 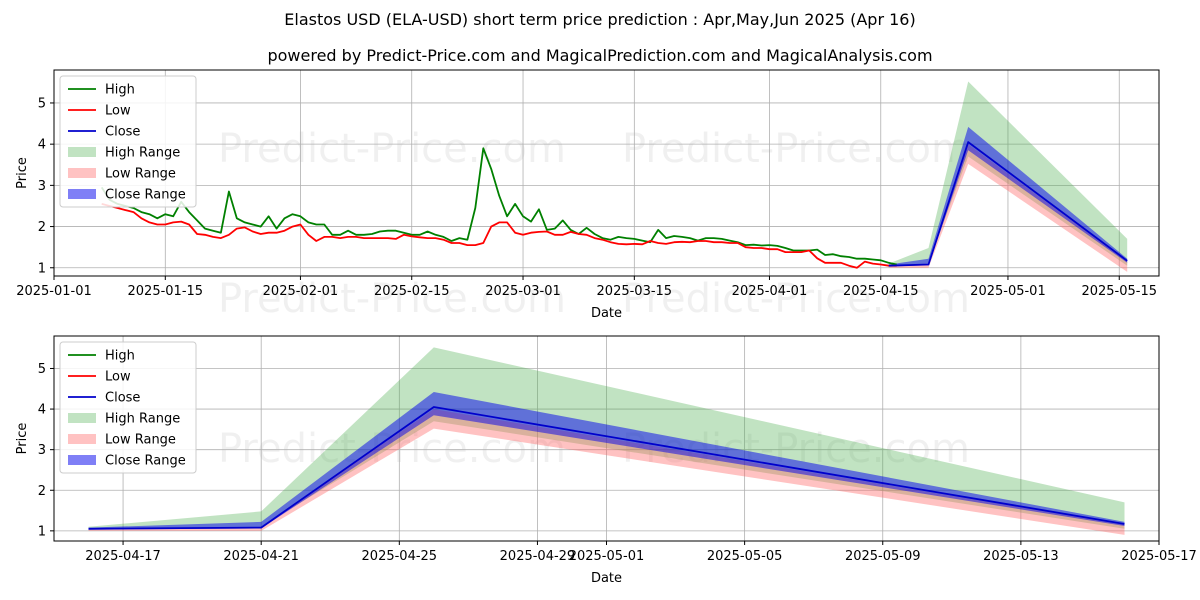 I want to click on x-tick-label: 2025-04-01, so click(x=770, y=291).